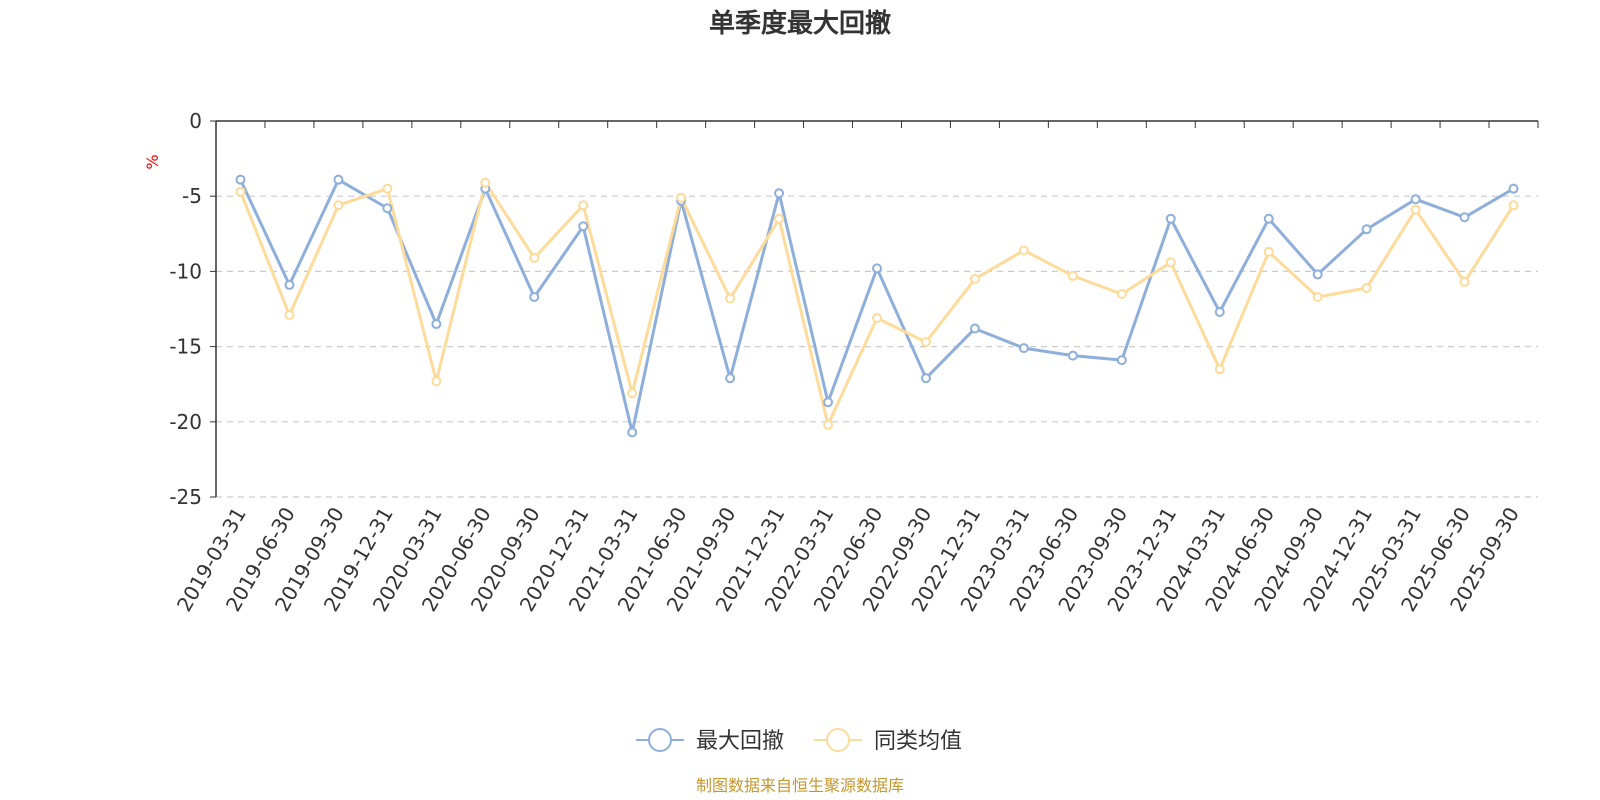 This screenshot has width=1600, height=800. Describe the element at coordinates (740, 741) in the screenshot. I see `legend-label: 最大回撤` at that location.